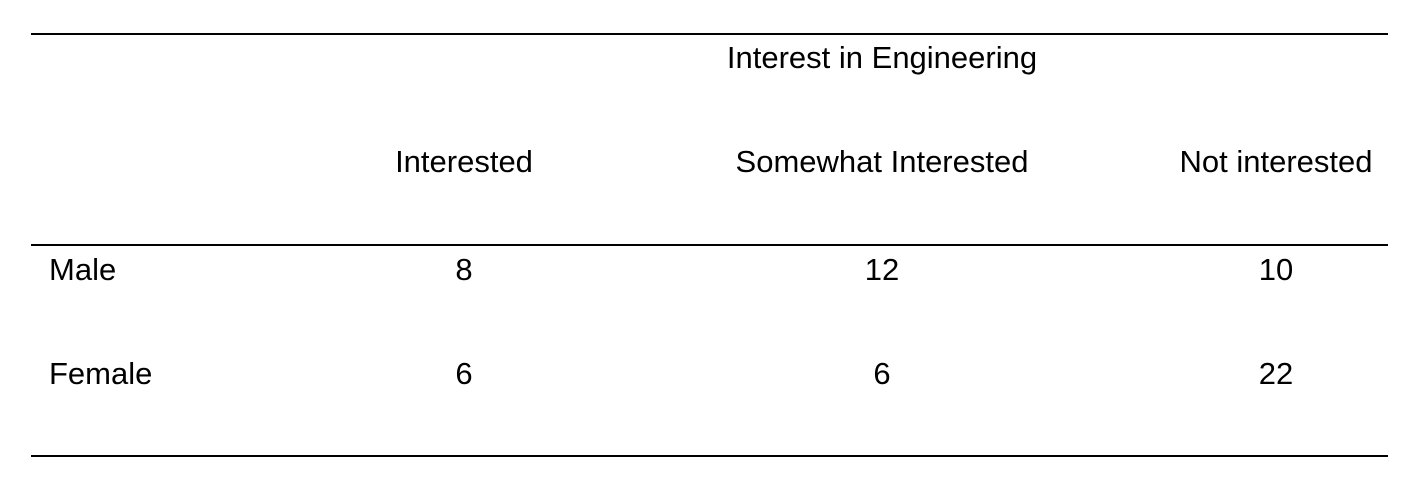 The image size is (1426, 494). What do you see at coordinates (1276, 161) in the screenshot?
I see `column-header-not-interested: Not interested` at bounding box center [1276, 161].